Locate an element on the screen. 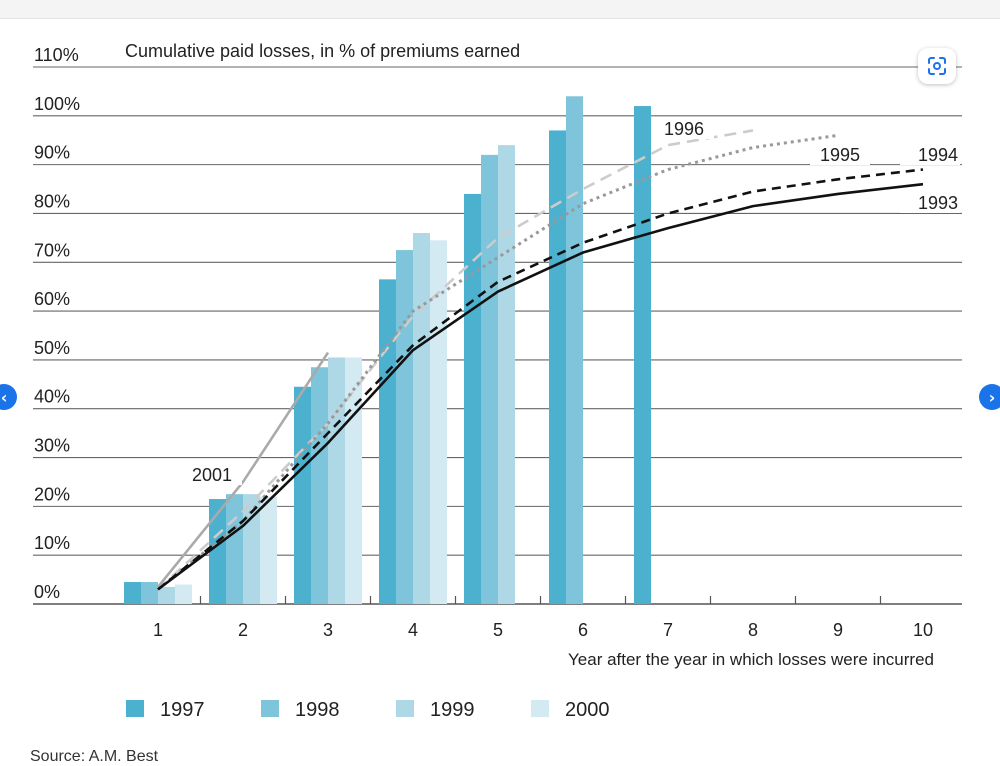 This screenshot has height=766, width=1000. line-2001 is located at coordinates (243, 469).